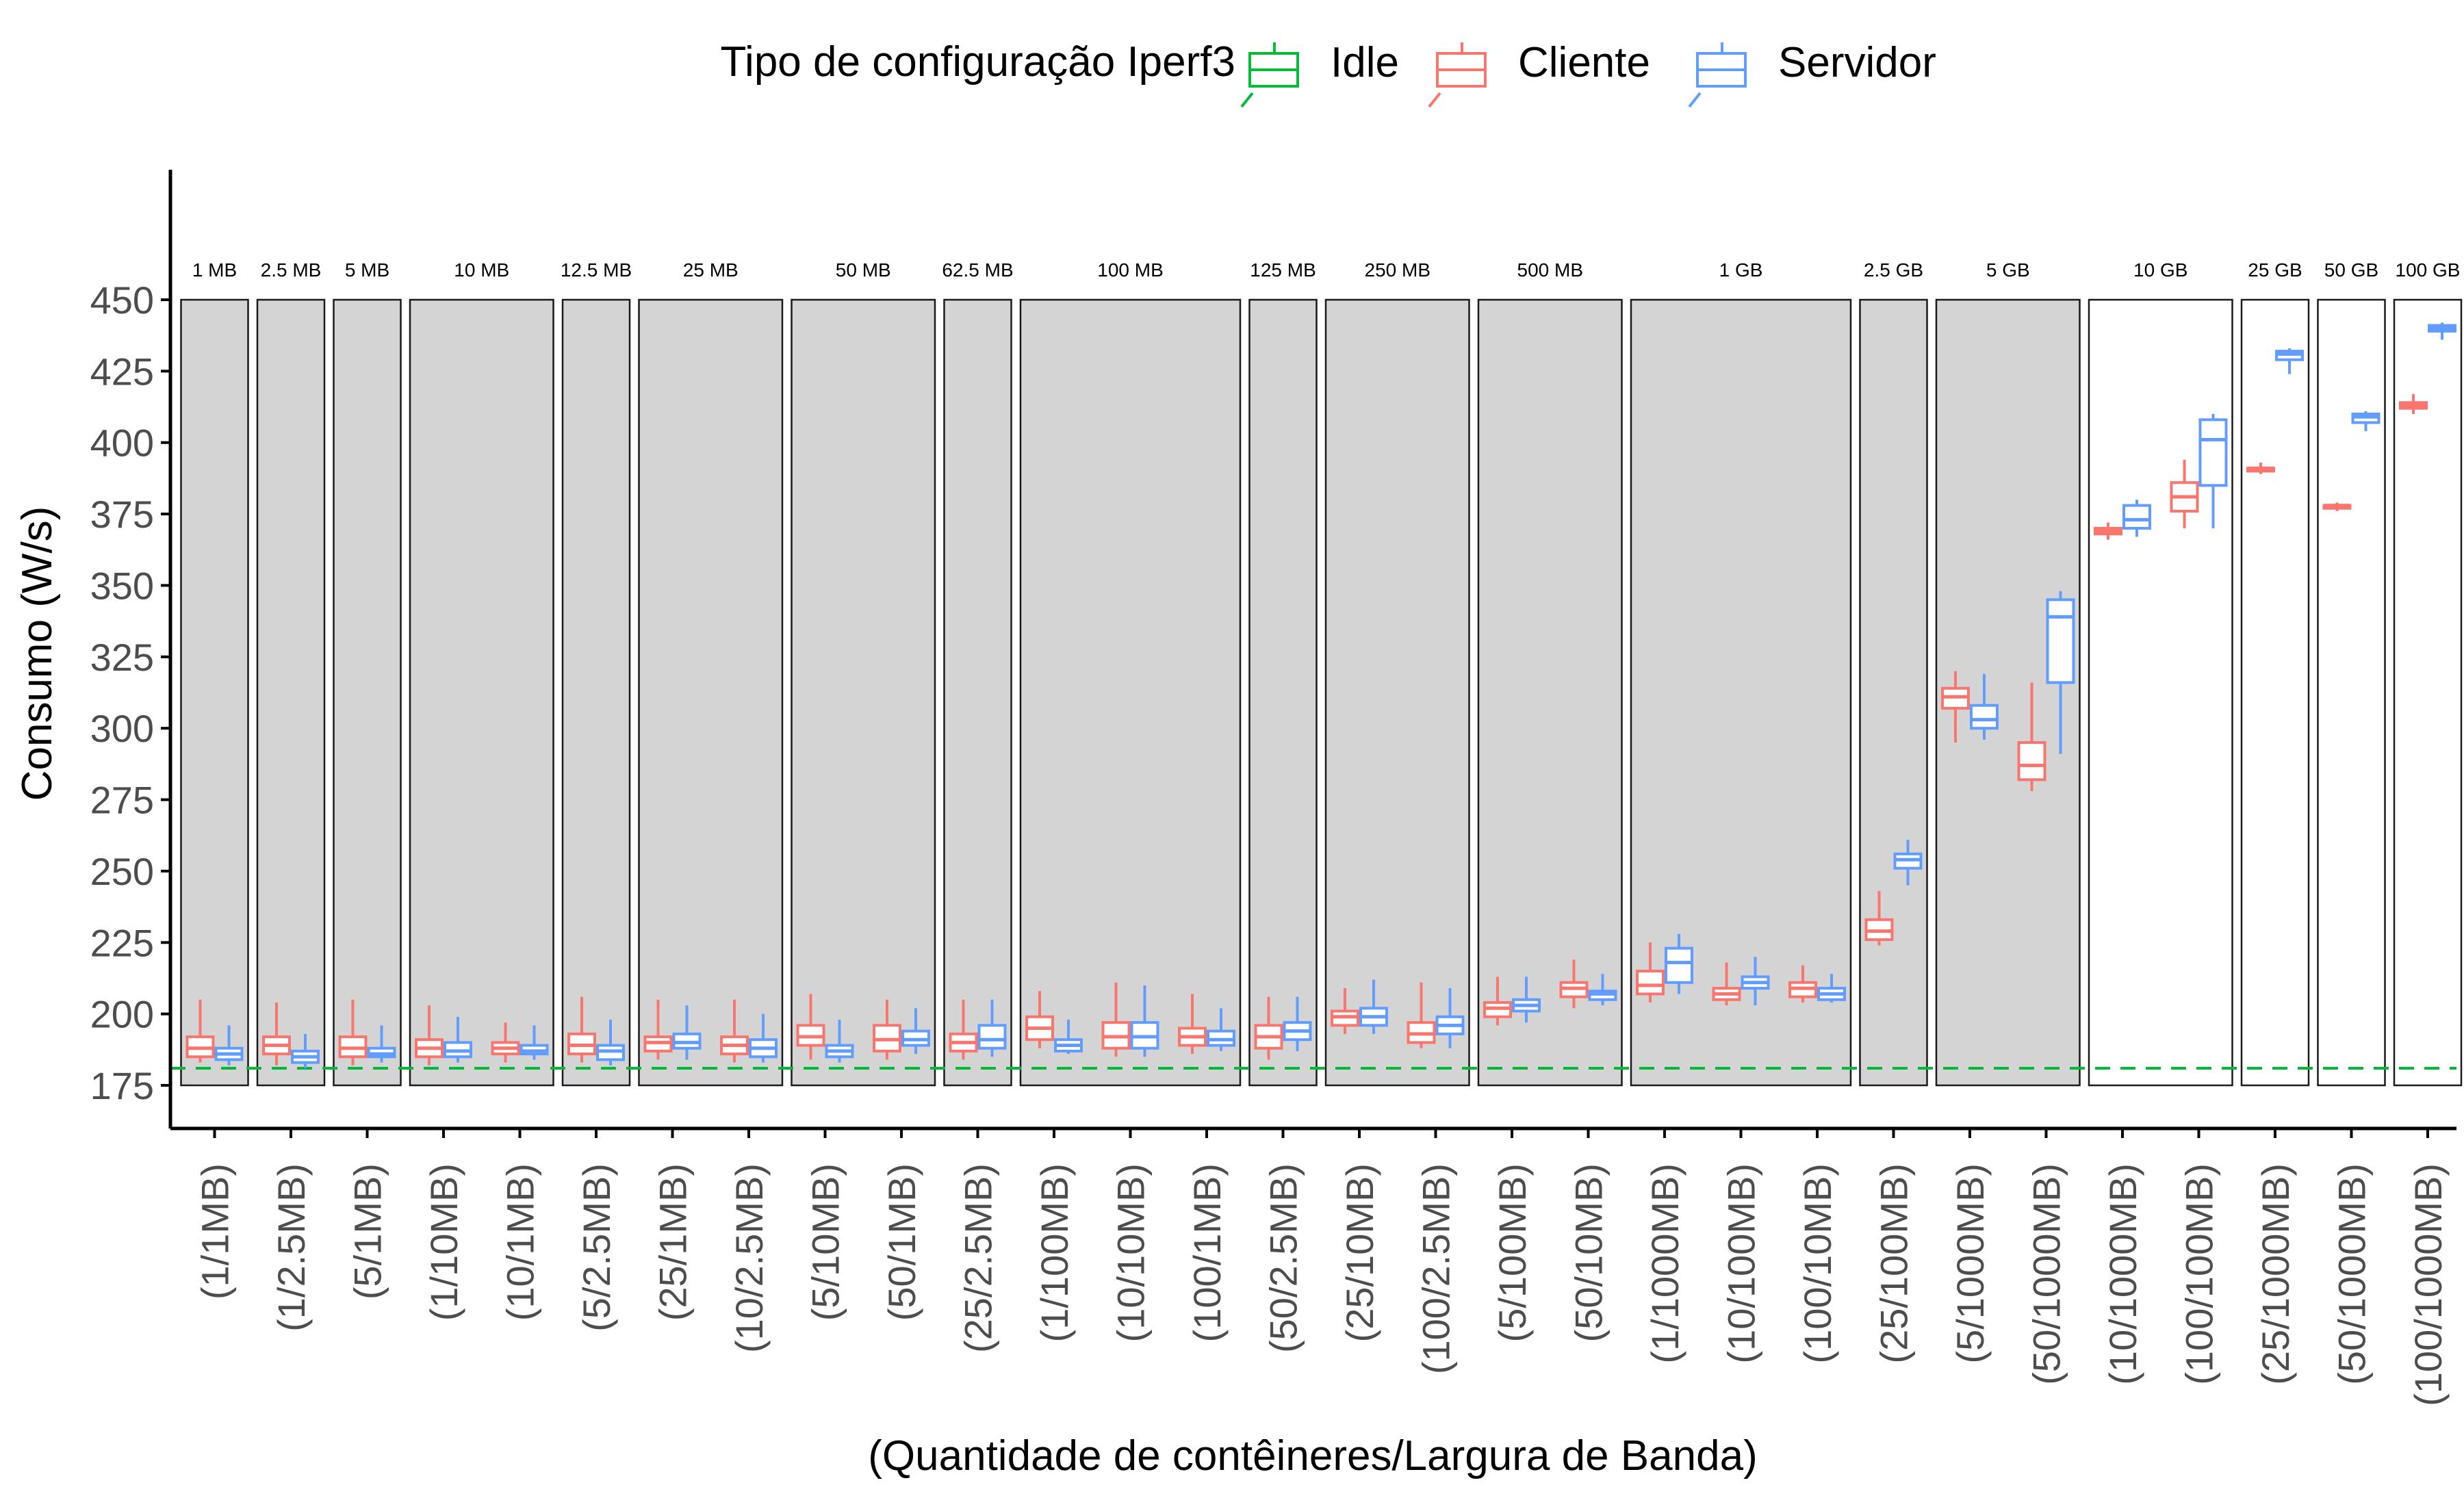 Image resolution: width=2464 pixels, height=1485 pixels. What do you see at coordinates (1894, 1263) in the screenshot?
I see `x-tick-label: (25/100MB)` at bounding box center [1894, 1263].